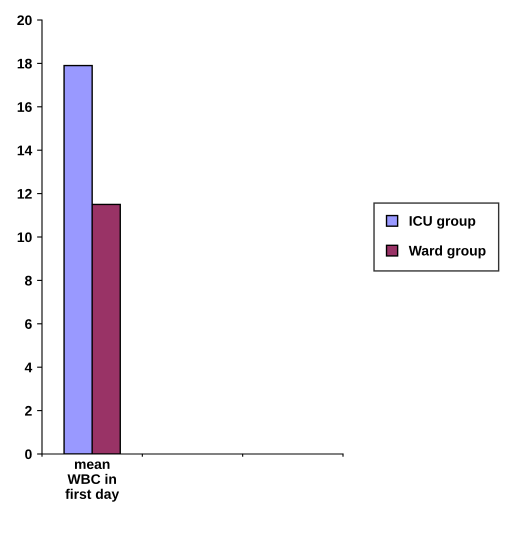 This screenshot has height=540, width=512. Describe the element at coordinates (28, 454) in the screenshot. I see `y-tick-label: 0` at that location.